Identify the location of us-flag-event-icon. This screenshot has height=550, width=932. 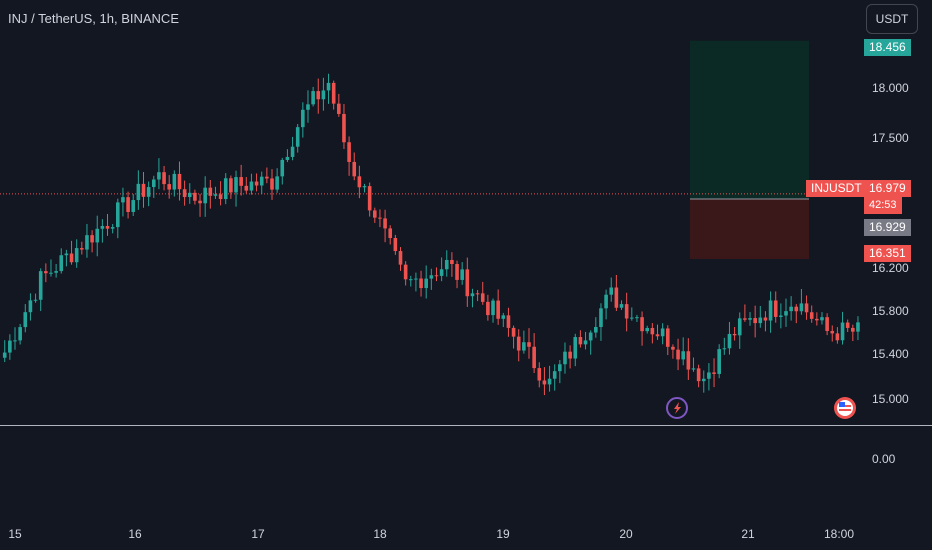
(845, 408).